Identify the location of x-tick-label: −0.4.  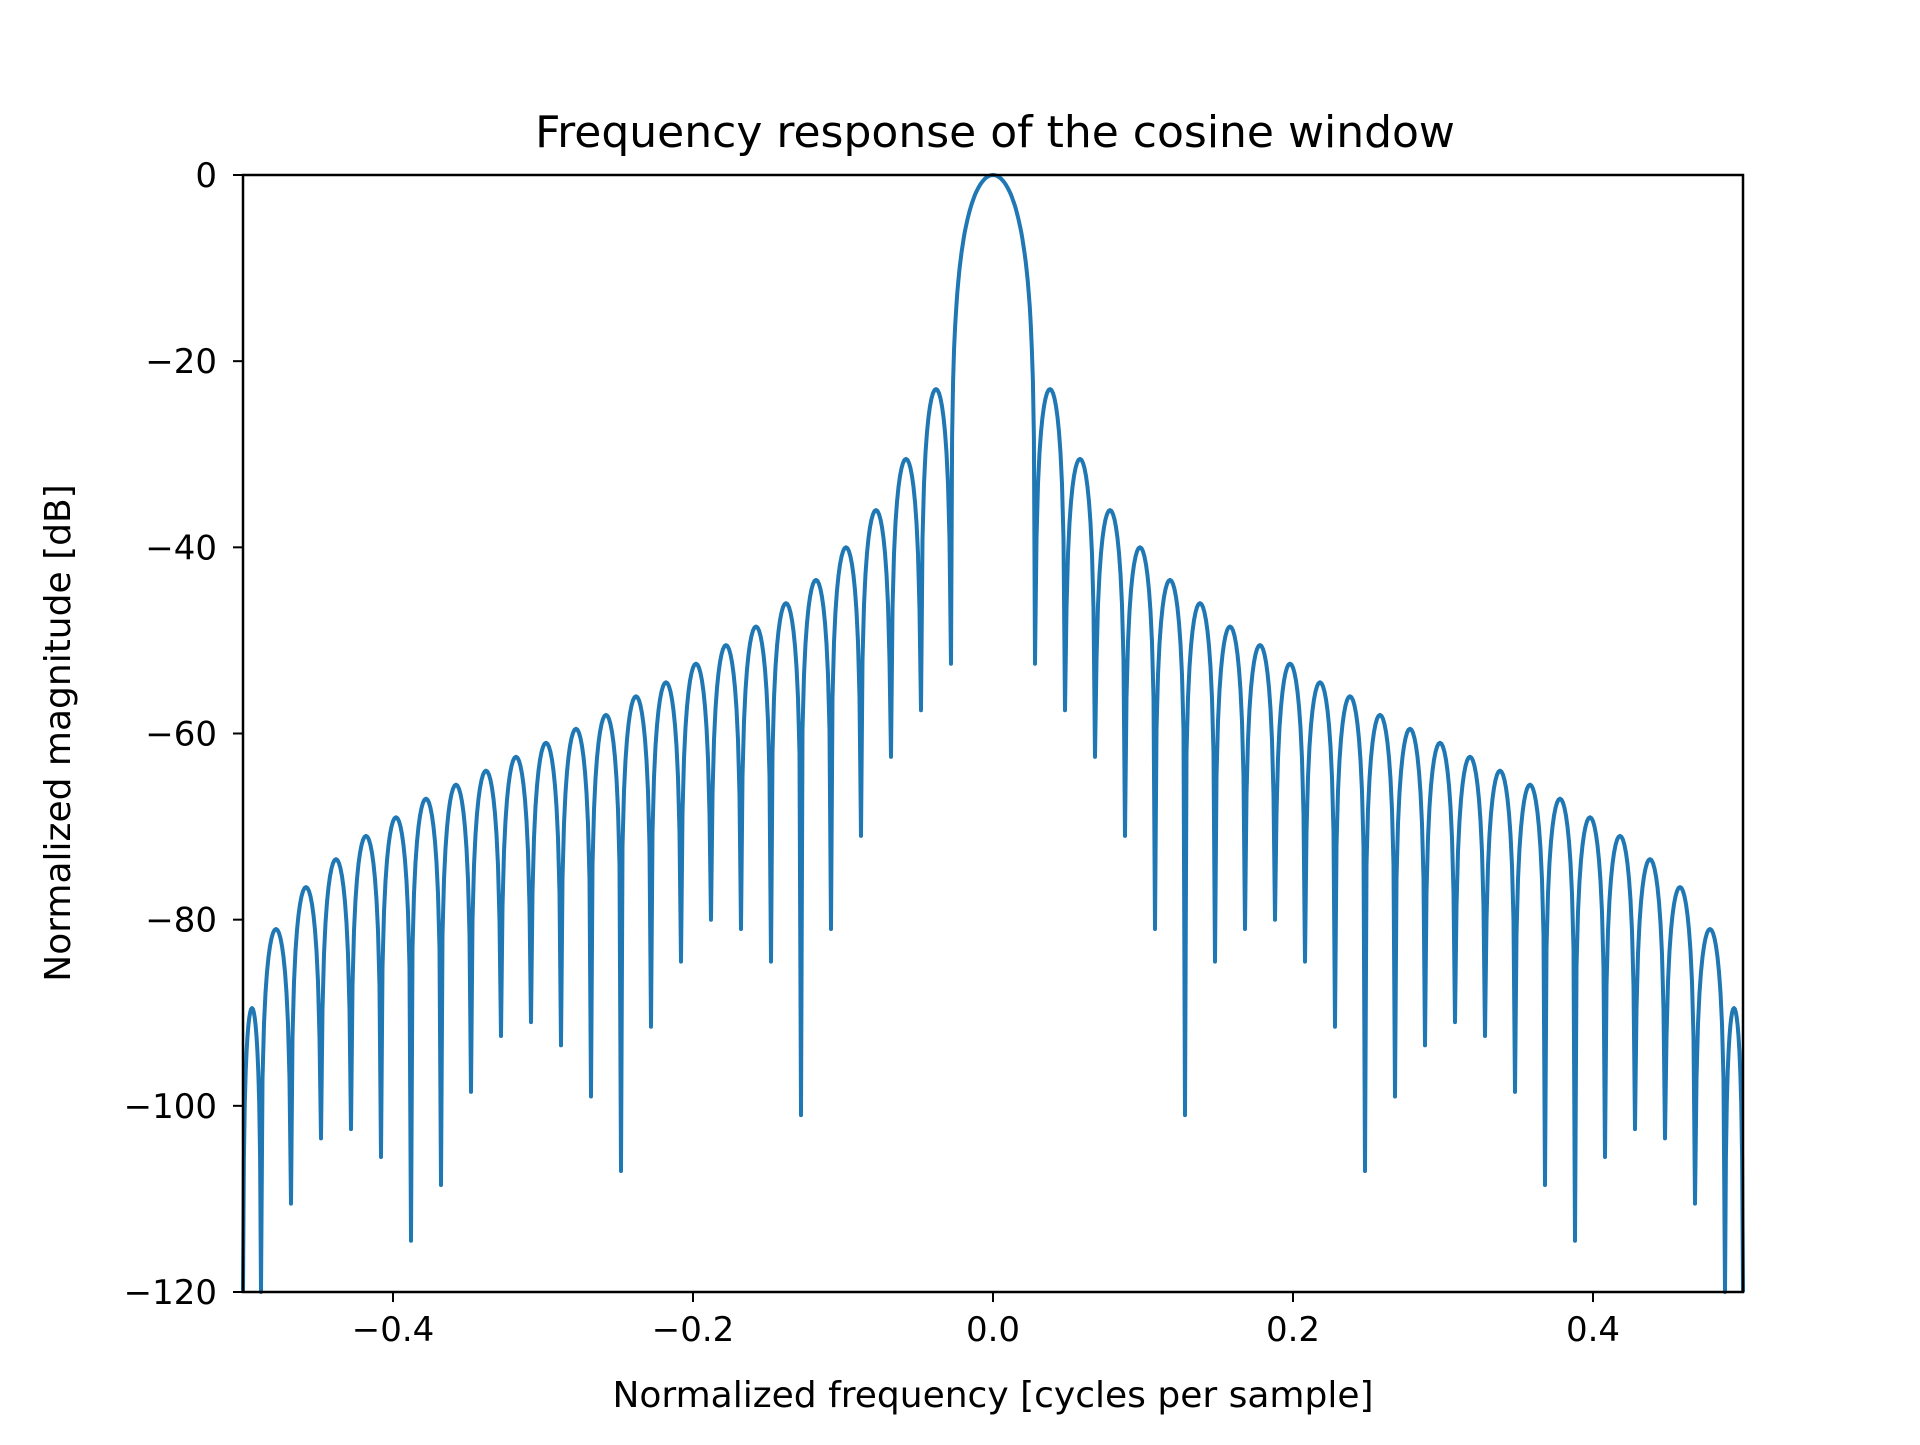
(393, 1330).